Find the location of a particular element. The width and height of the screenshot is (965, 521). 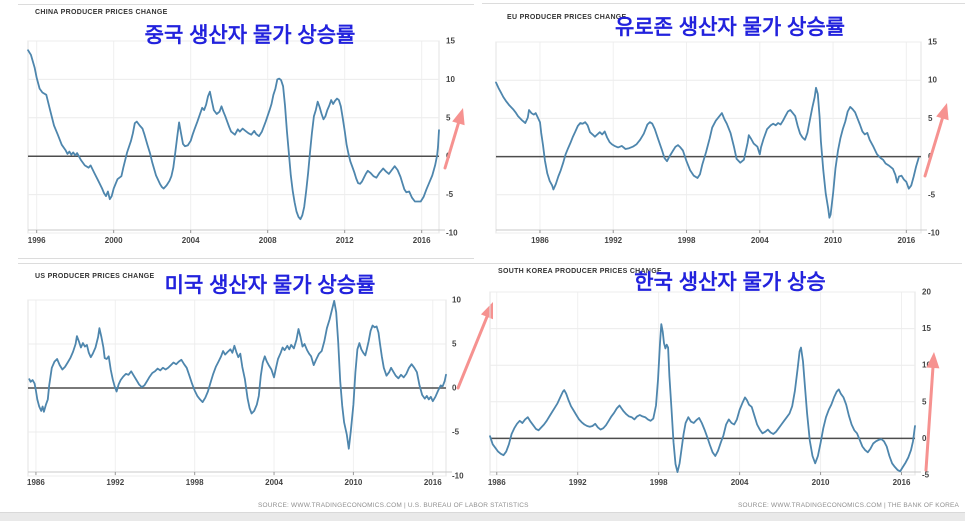

us-y-tick-label: 10 is located at coordinates (456, 300).